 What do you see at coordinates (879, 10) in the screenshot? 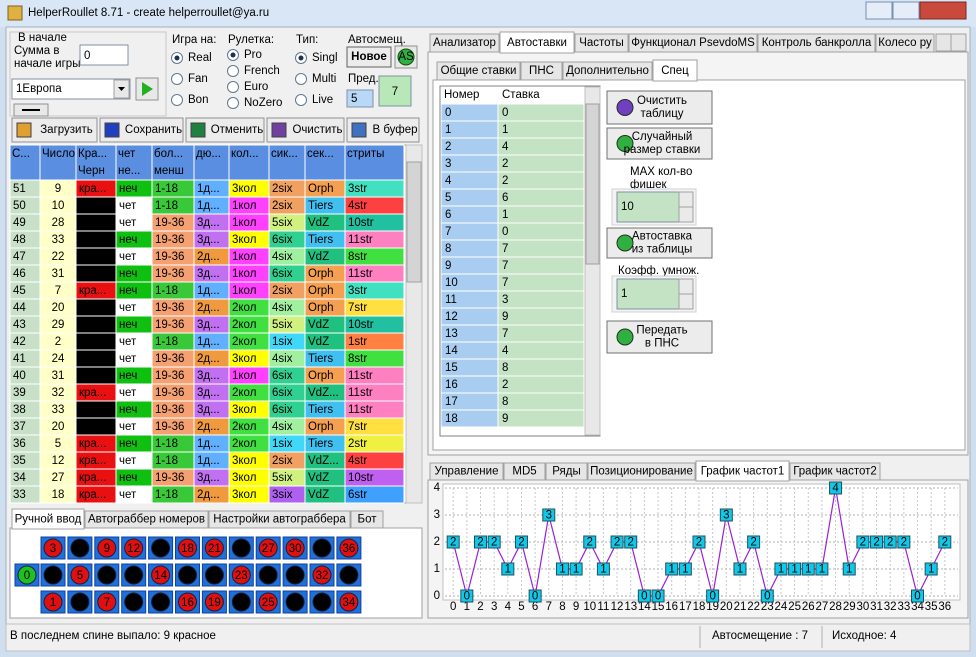
I see `minimize-button` at bounding box center [879, 10].